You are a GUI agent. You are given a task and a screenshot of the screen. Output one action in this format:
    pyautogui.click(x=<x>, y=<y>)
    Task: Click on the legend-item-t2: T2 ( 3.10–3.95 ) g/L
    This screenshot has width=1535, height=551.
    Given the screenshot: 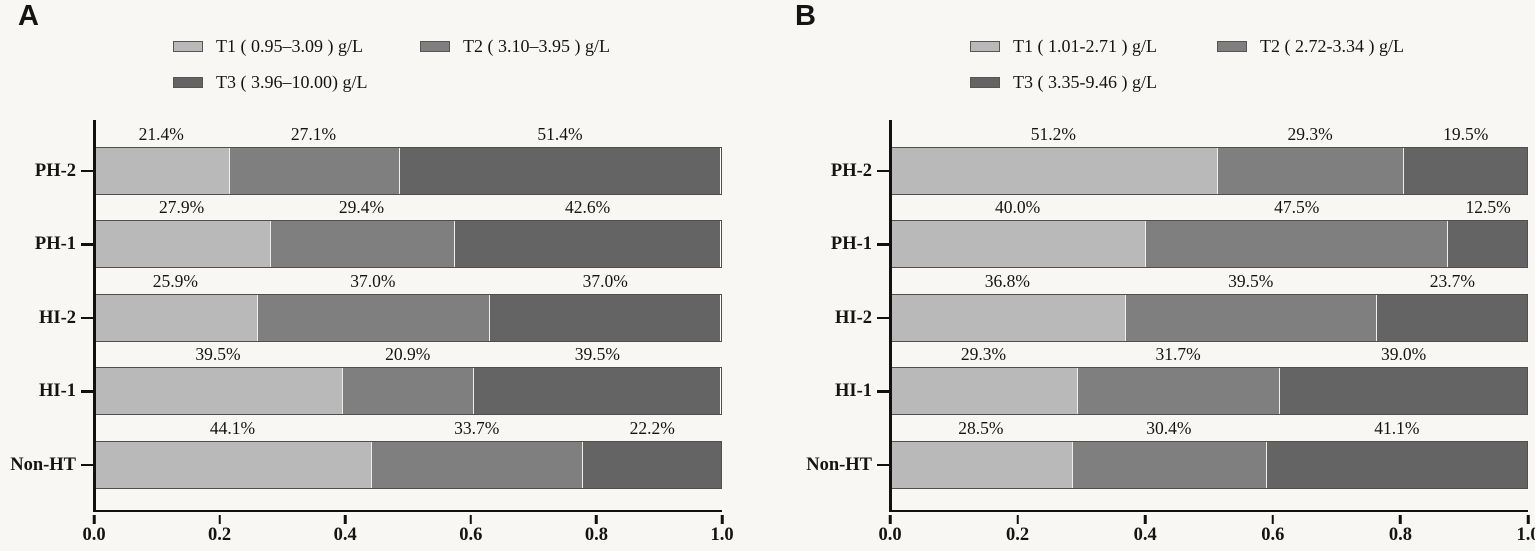 What is the action you would take?
    pyautogui.click(x=515, y=46)
    